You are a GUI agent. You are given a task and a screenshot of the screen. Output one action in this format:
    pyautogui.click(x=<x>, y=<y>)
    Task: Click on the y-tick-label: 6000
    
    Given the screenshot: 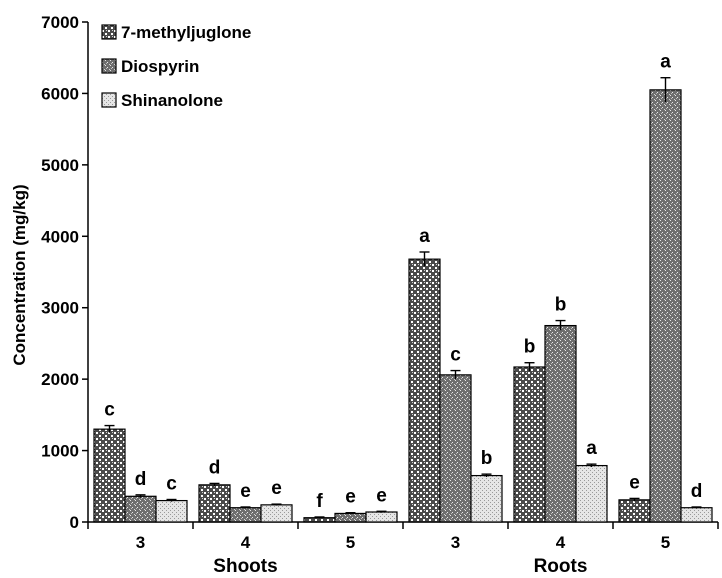 What is the action you would take?
    pyautogui.click(x=60, y=93)
    